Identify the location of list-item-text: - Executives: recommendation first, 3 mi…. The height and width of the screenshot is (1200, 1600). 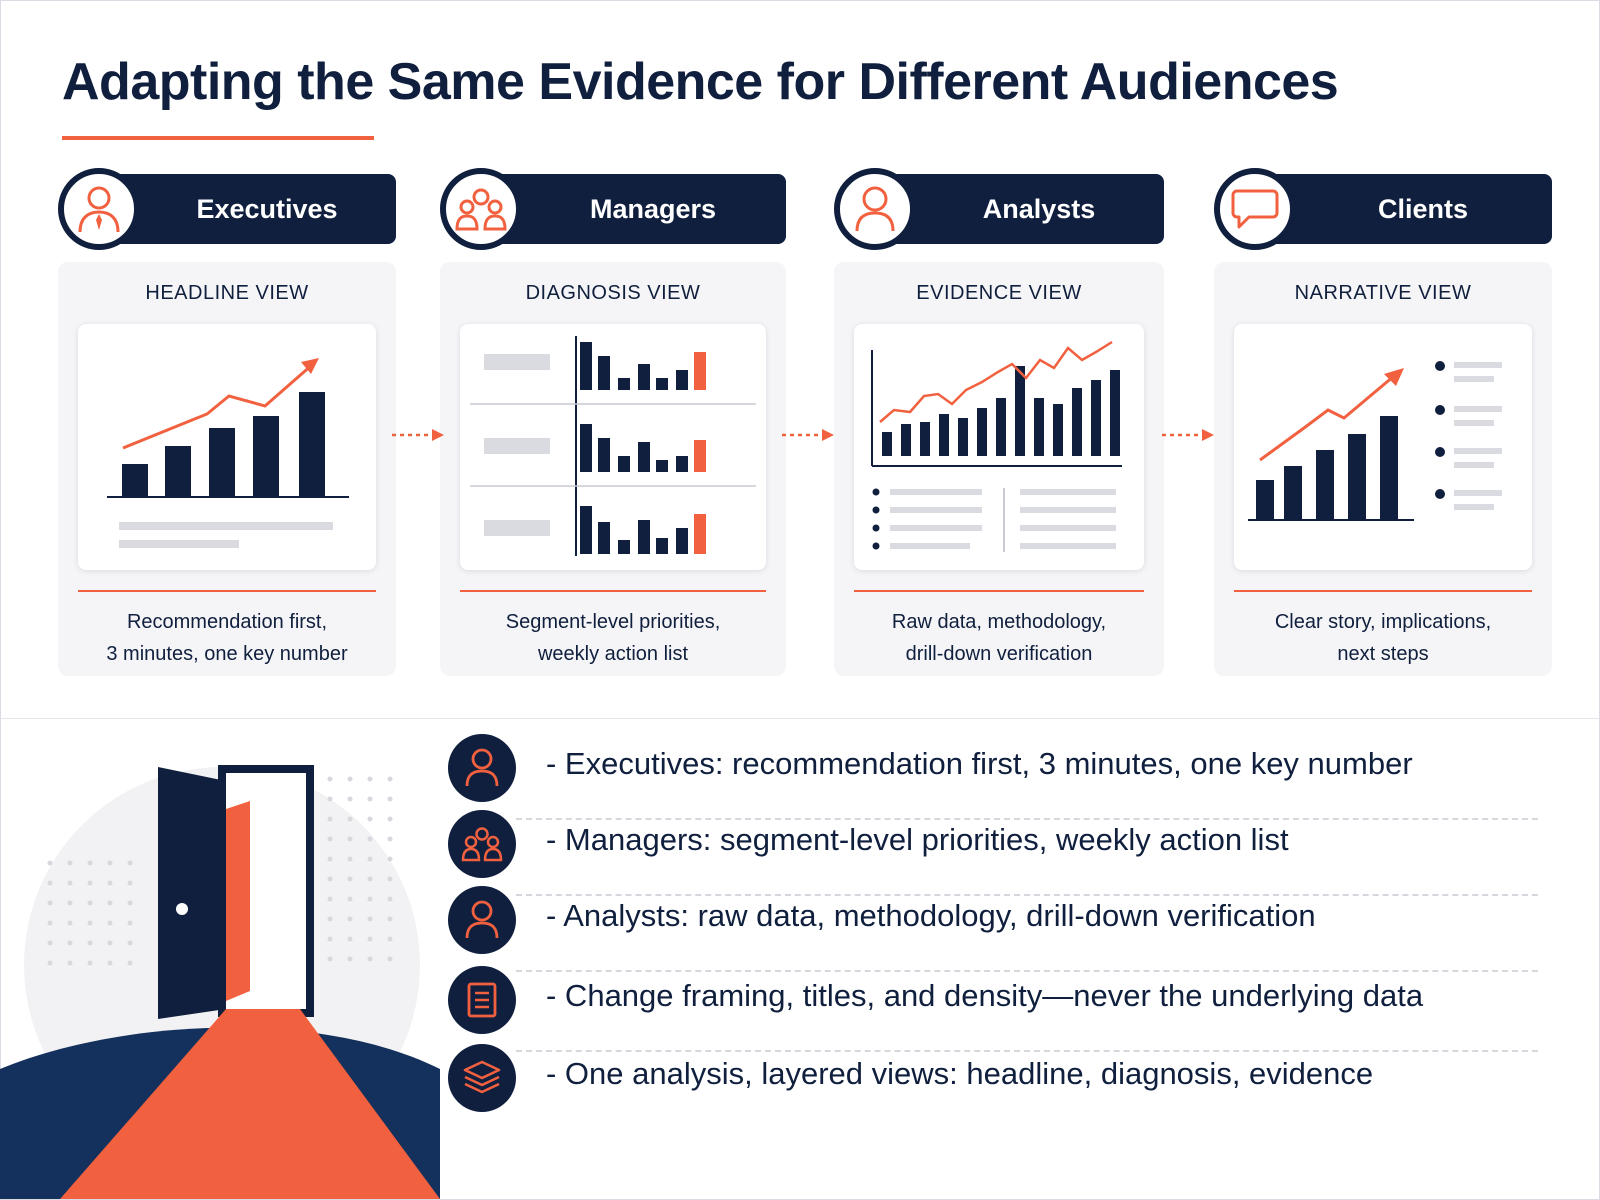
(979, 763).